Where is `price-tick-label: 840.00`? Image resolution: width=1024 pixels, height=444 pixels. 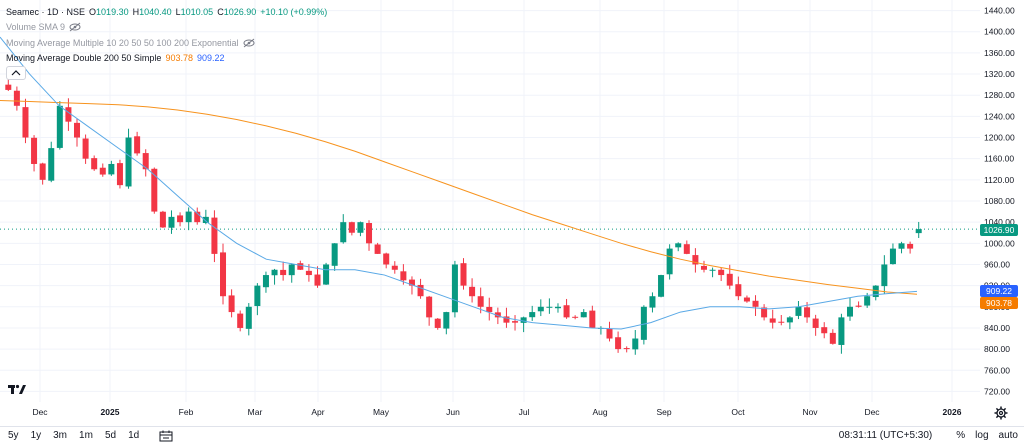
price-tick-label: 840.00 is located at coordinates (997, 328).